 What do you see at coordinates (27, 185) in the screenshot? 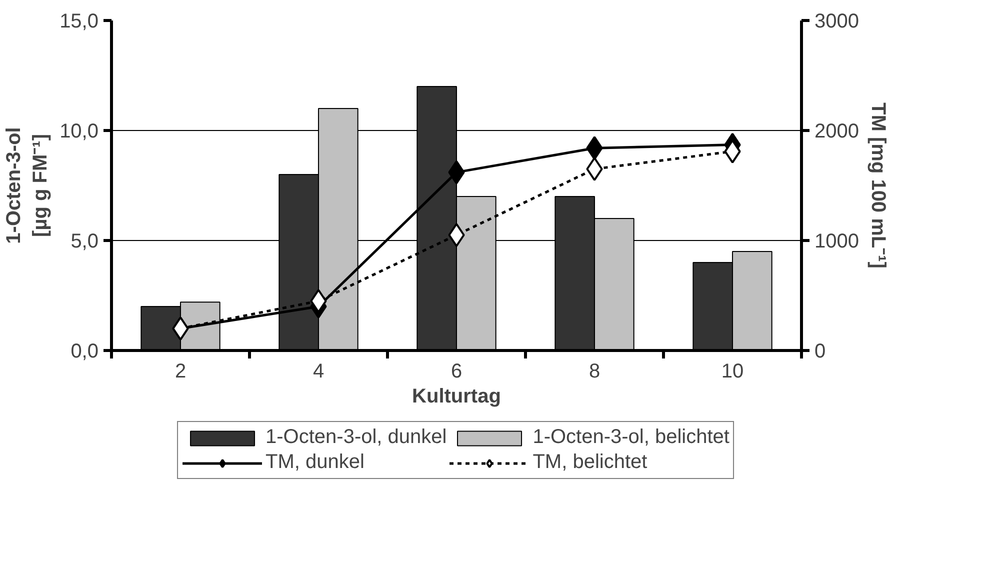
I see `y-axis-title: 1-Octen-3-ol [µg g FM⁻¹]` at bounding box center [27, 185].